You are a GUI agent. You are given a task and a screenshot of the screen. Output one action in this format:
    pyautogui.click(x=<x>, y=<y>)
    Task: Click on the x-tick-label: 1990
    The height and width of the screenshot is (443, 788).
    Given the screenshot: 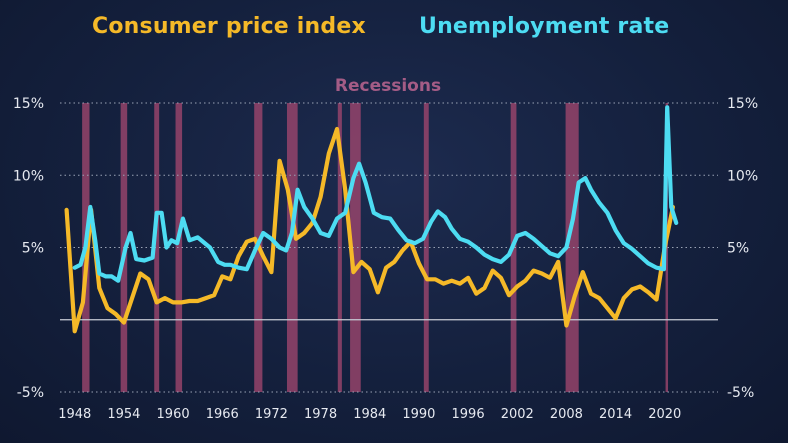 What is the action you would take?
    pyautogui.click(x=418, y=414)
    